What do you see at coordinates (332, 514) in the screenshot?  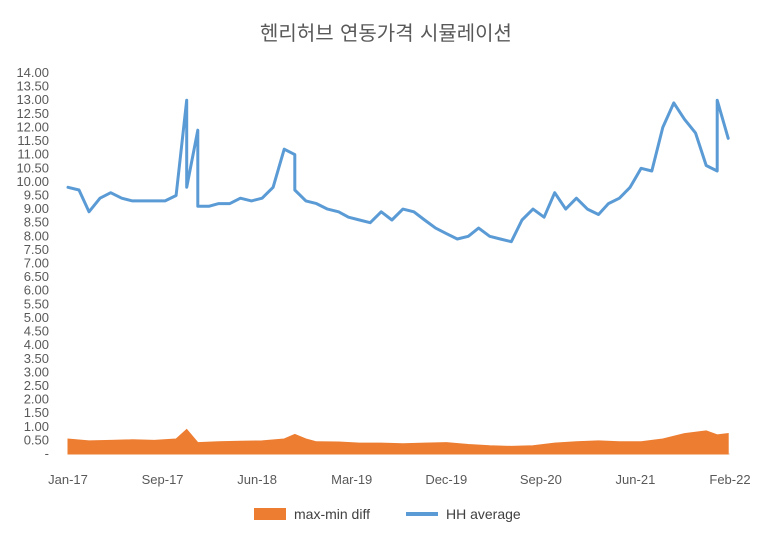 I see `legend-label-max-min-diff: max-min diff` at bounding box center [332, 514].